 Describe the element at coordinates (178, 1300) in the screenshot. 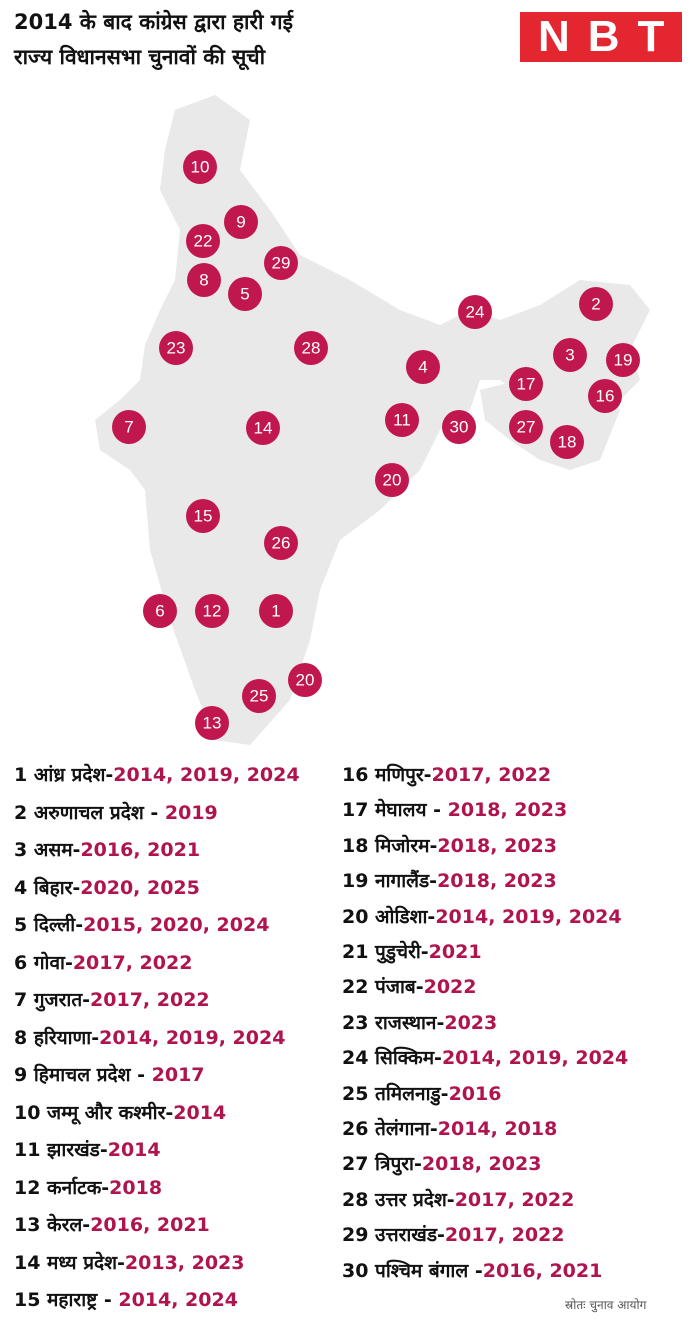

I see `election-years: 2014, 2024` at that location.